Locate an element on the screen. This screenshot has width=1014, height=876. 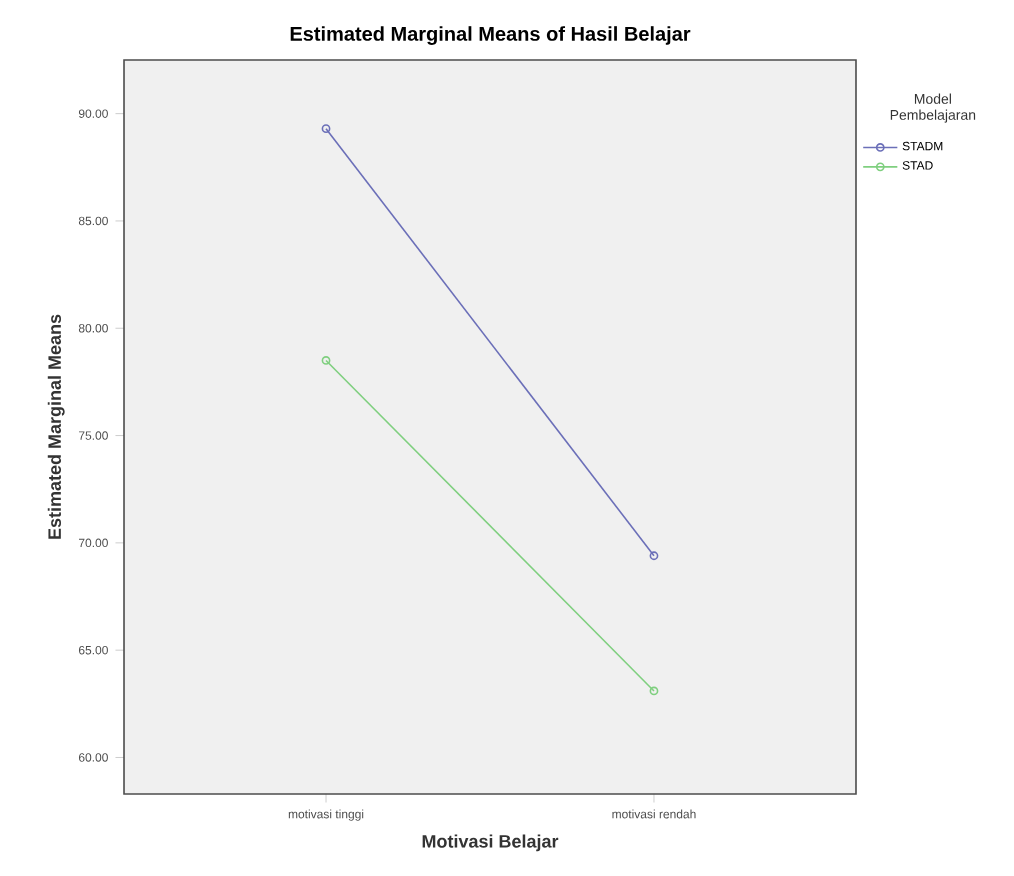
x-axis-title: Motivasi Belajar is located at coordinates (490, 843).